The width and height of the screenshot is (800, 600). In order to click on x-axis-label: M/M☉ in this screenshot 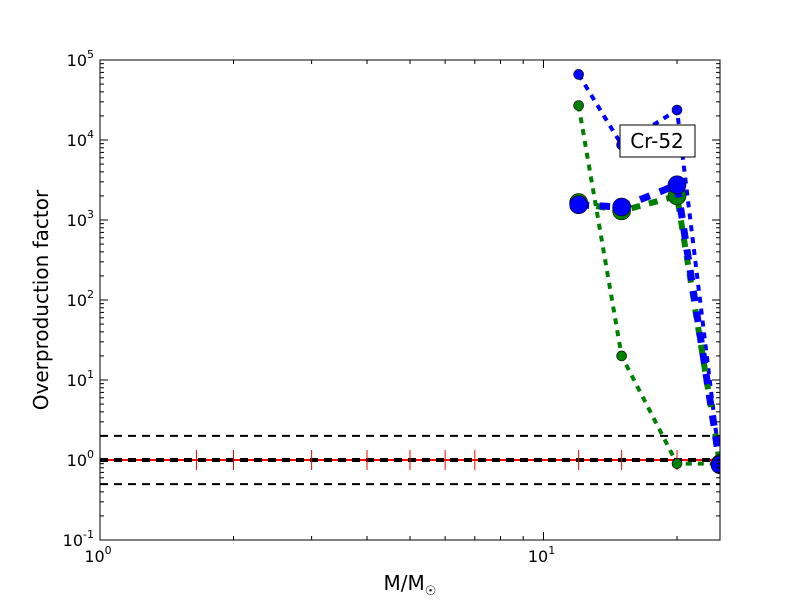, I will do `click(410, 585)`.